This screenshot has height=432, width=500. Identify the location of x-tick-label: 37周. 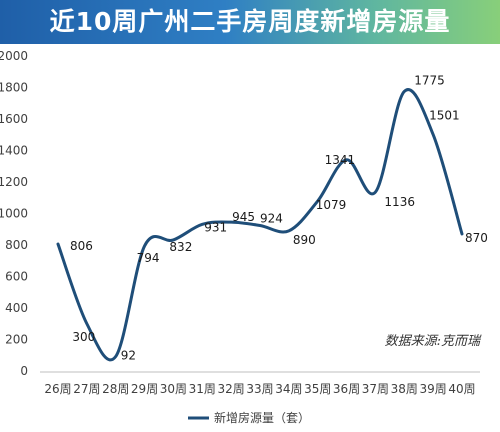
(375, 389).